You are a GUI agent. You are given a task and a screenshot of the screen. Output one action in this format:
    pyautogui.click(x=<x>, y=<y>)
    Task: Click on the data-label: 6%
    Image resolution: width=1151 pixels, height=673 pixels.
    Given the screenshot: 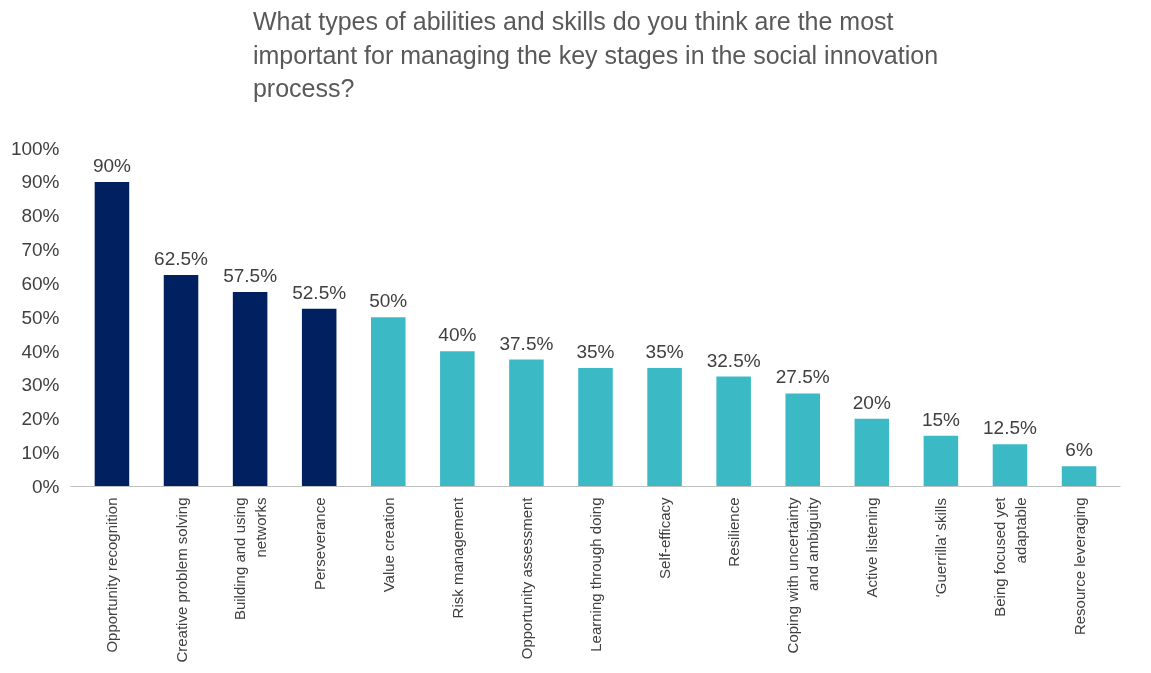 What is the action you would take?
    pyautogui.click(x=1079, y=450)
    